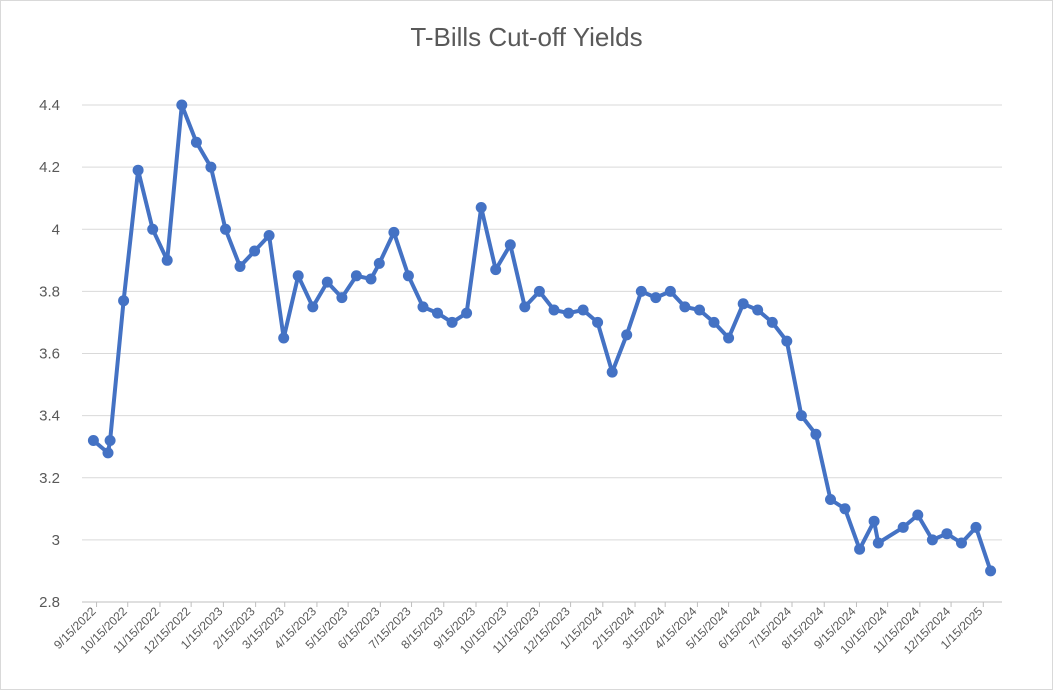 This screenshot has height=690, width=1053. What do you see at coordinates (49, 478) in the screenshot?
I see `y-tick-label: 3.2` at bounding box center [49, 478].